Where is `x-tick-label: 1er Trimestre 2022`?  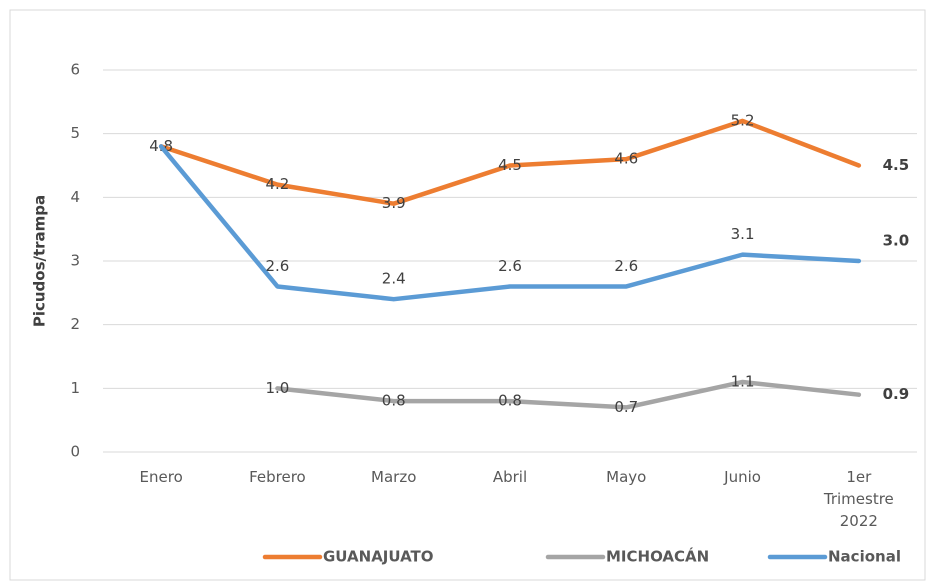 x-tick-label: 1er Trimestre 2022 is located at coordinates (858, 499).